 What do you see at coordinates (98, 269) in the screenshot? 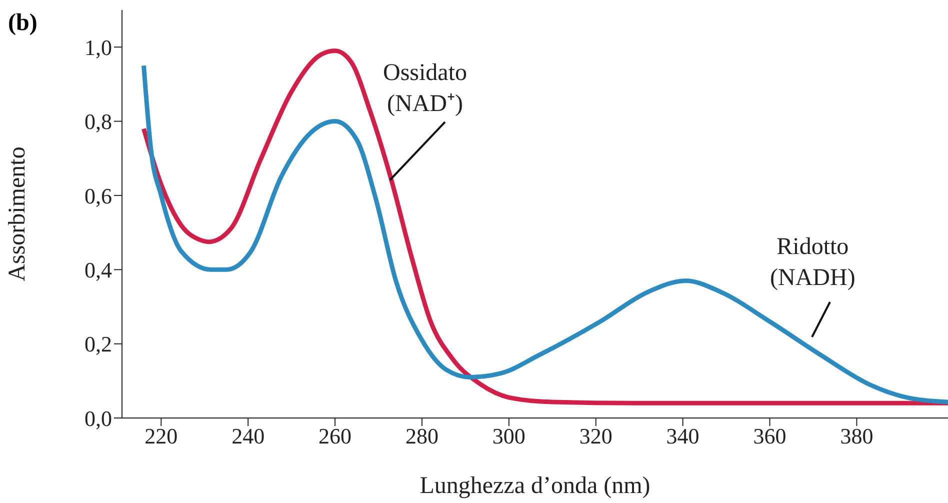
I see `y-tick-label: 0,4` at bounding box center [98, 269].